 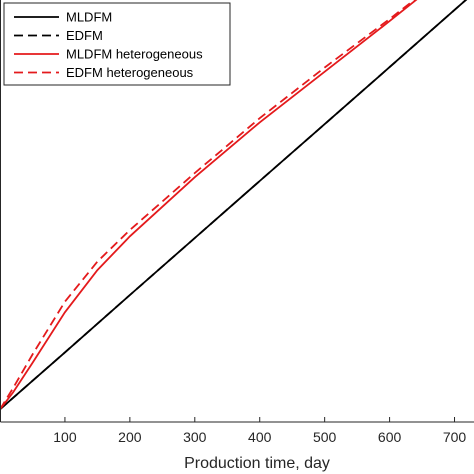 What do you see at coordinates (134, 54) in the screenshot?
I see `legend-label-mldfm-heterogeneous: MLDFM heterogeneous` at bounding box center [134, 54].